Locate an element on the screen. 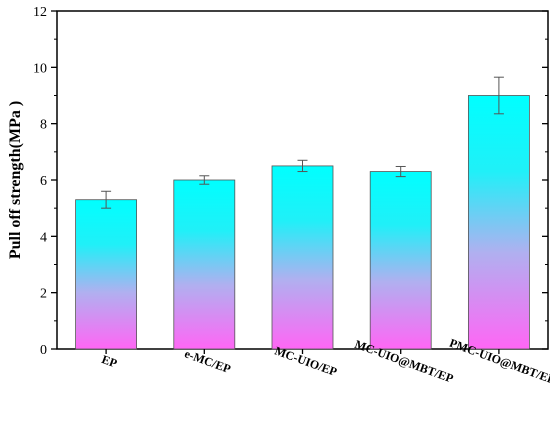 The width and height of the screenshot is (550, 437). y-tick-label: 4 is located at coordinates (43, 237).